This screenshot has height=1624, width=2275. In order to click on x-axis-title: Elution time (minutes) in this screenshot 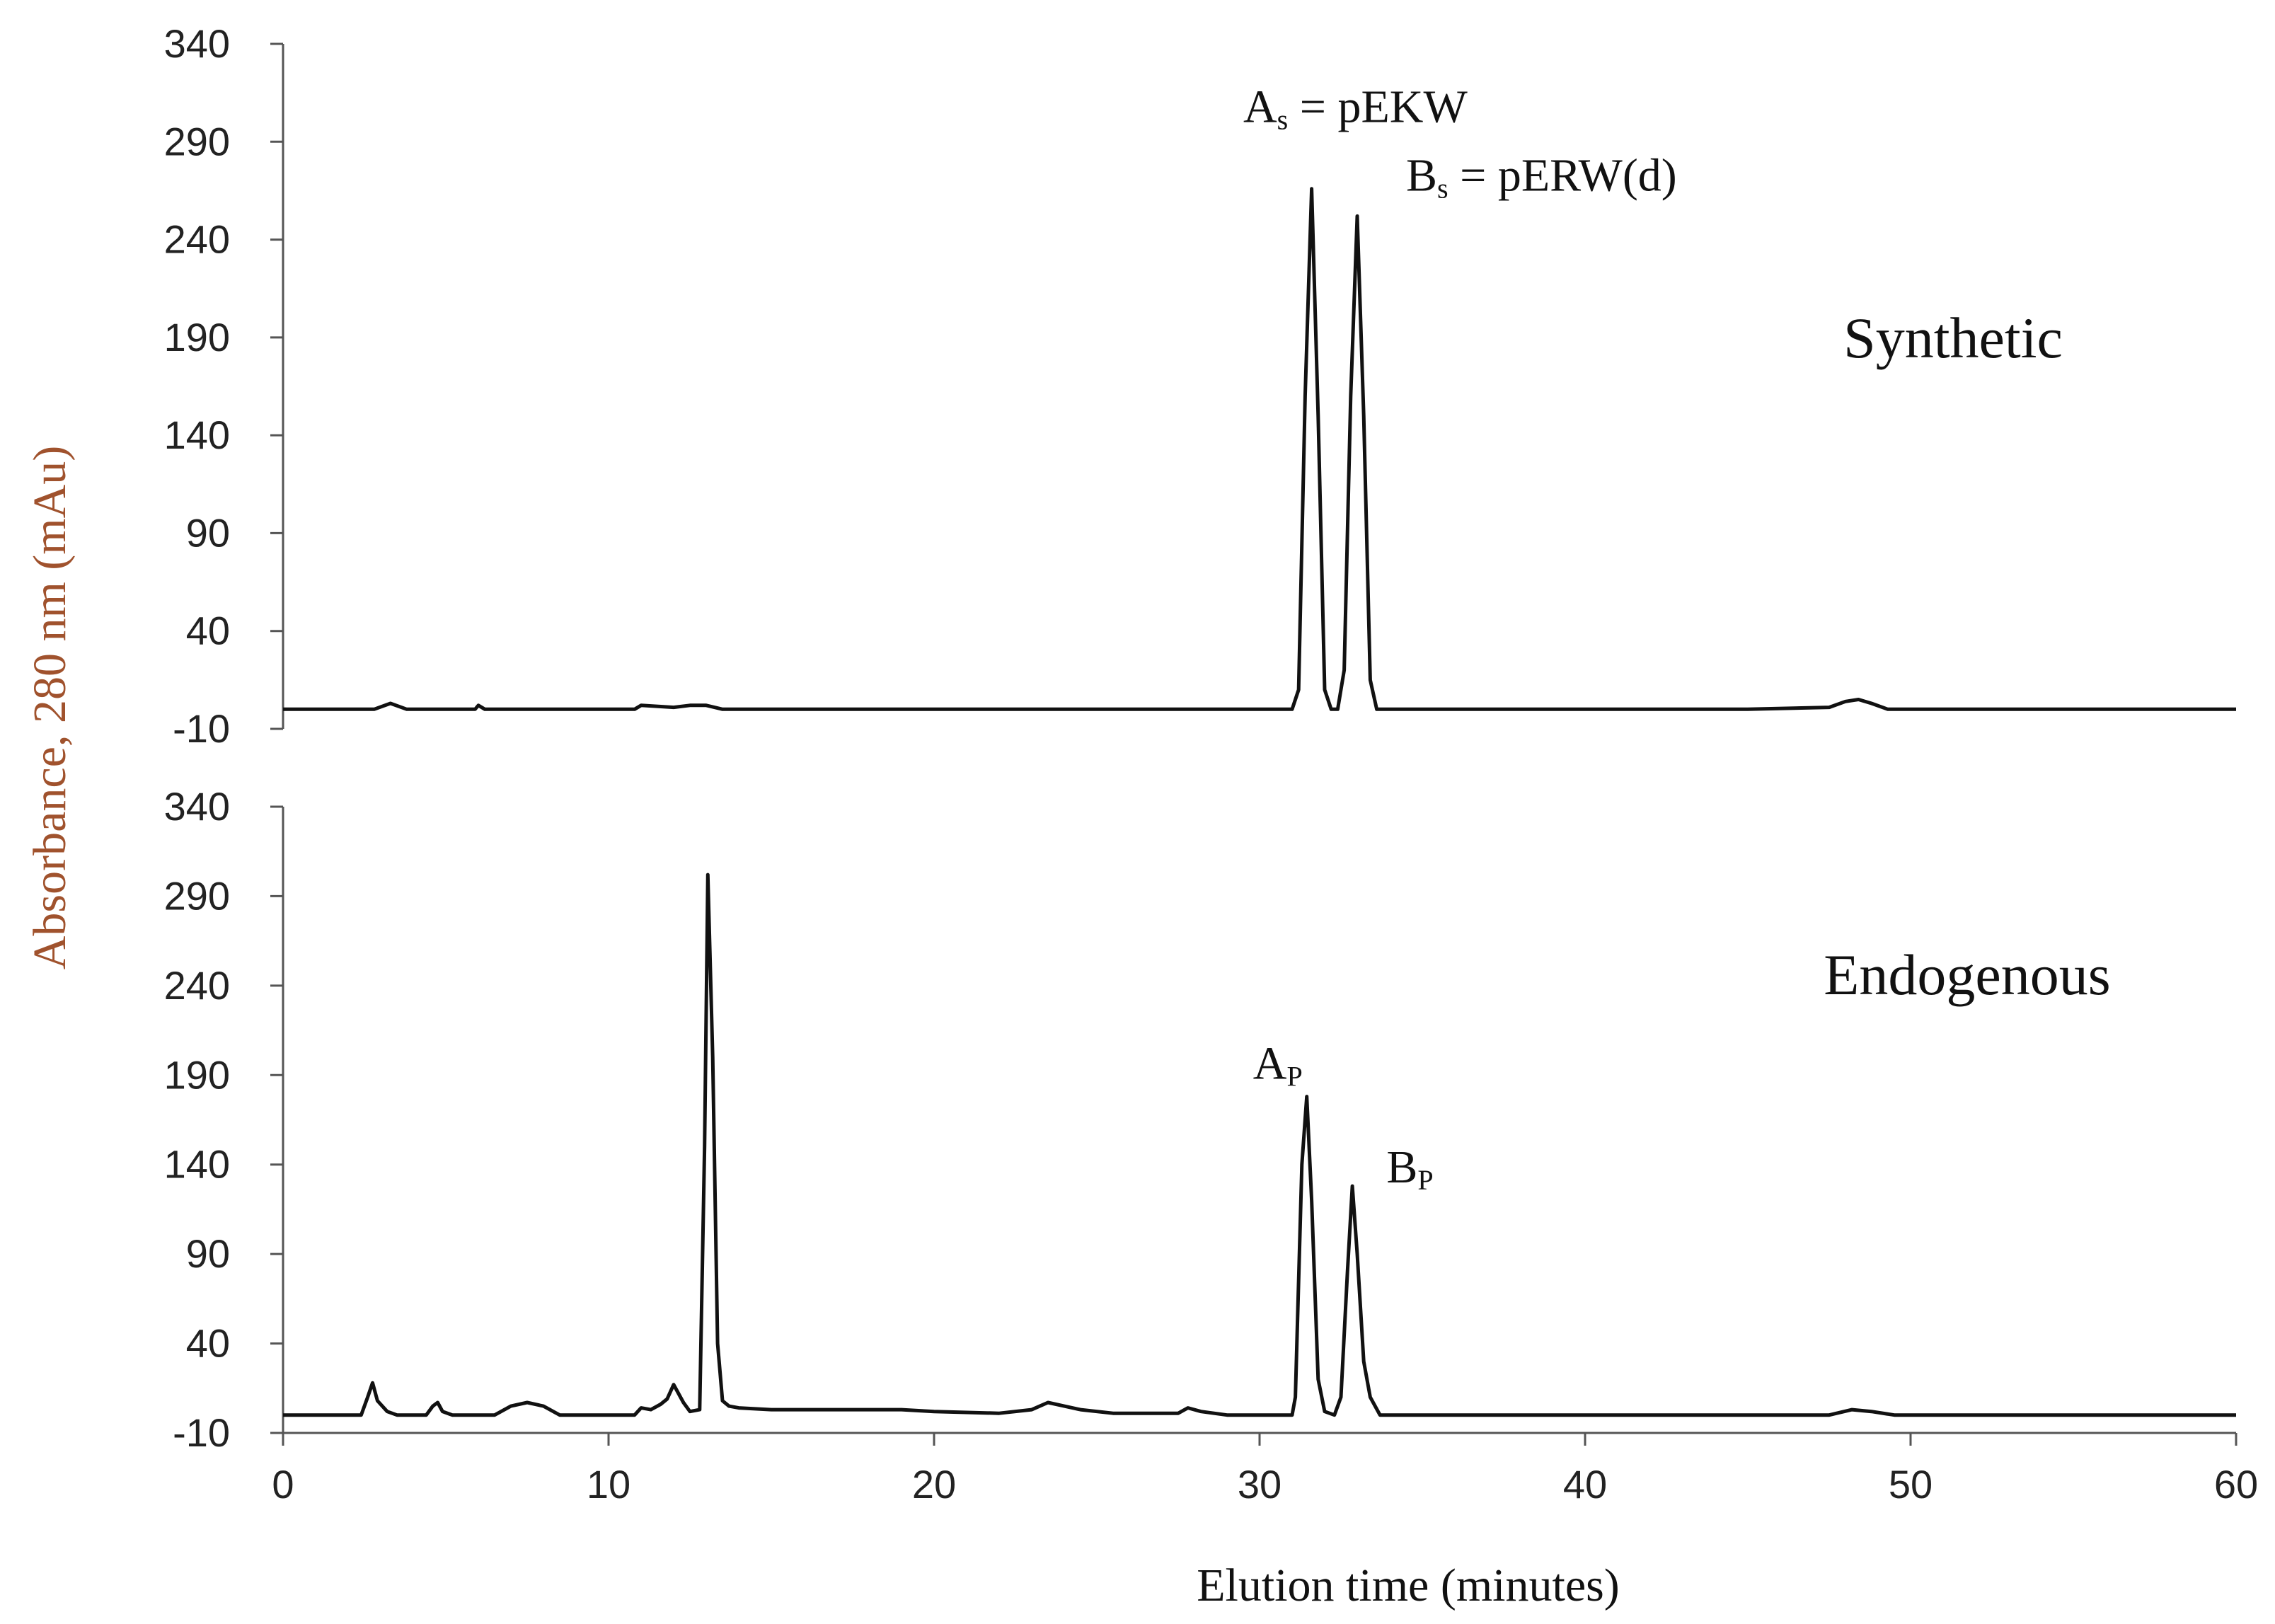, I will do `click(1409, 1585)`.